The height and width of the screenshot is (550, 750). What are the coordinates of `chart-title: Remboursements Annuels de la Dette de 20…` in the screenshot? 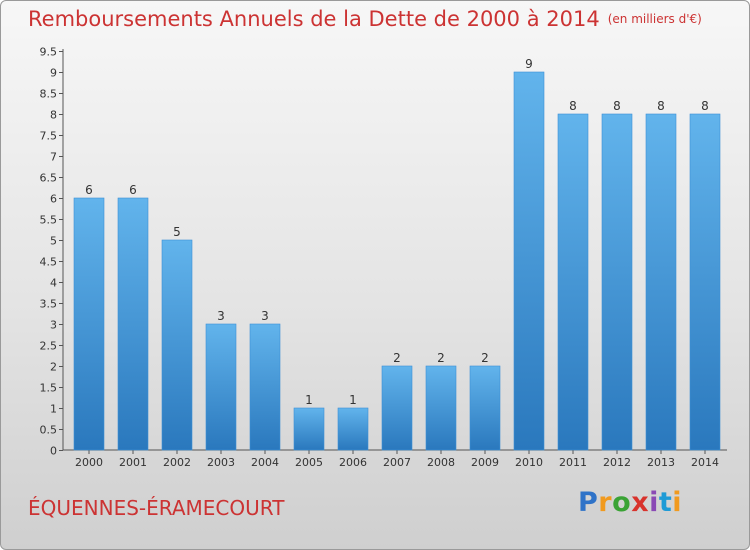 It's located at (365, 19).